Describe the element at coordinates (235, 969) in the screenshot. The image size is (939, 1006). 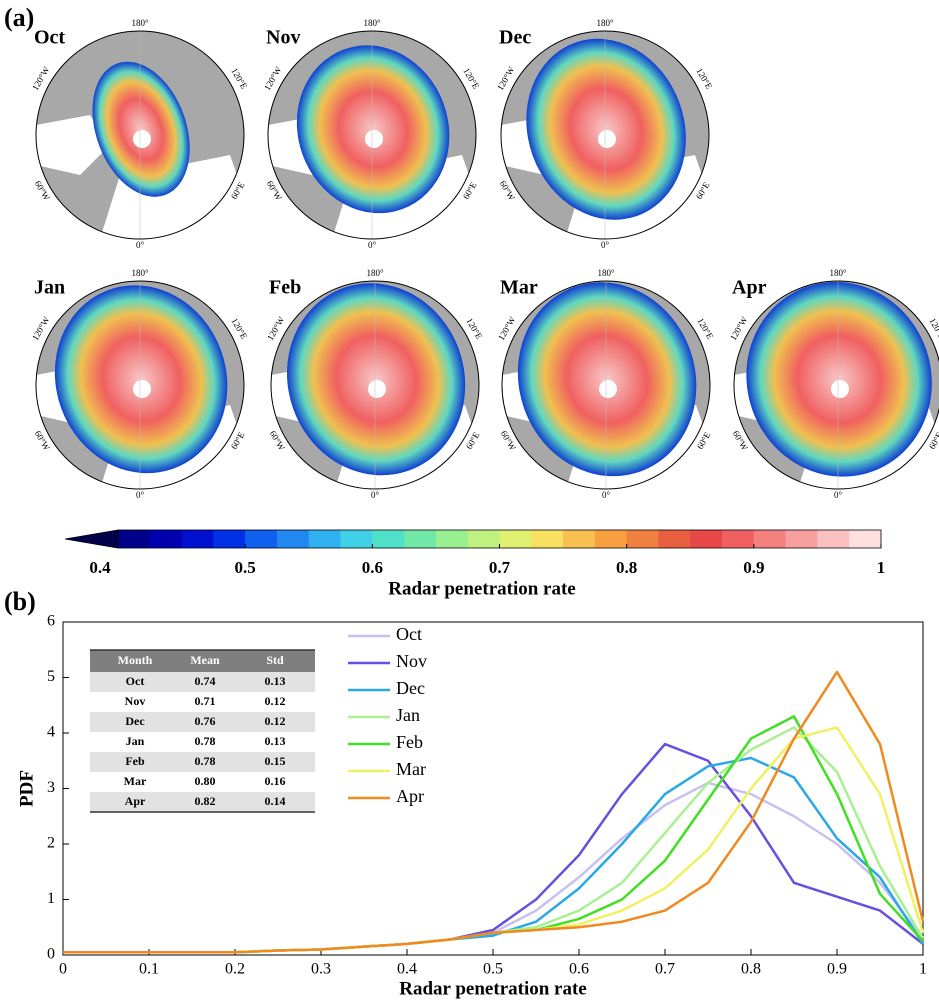
I see `x-tick-label: 0.2` at that location.